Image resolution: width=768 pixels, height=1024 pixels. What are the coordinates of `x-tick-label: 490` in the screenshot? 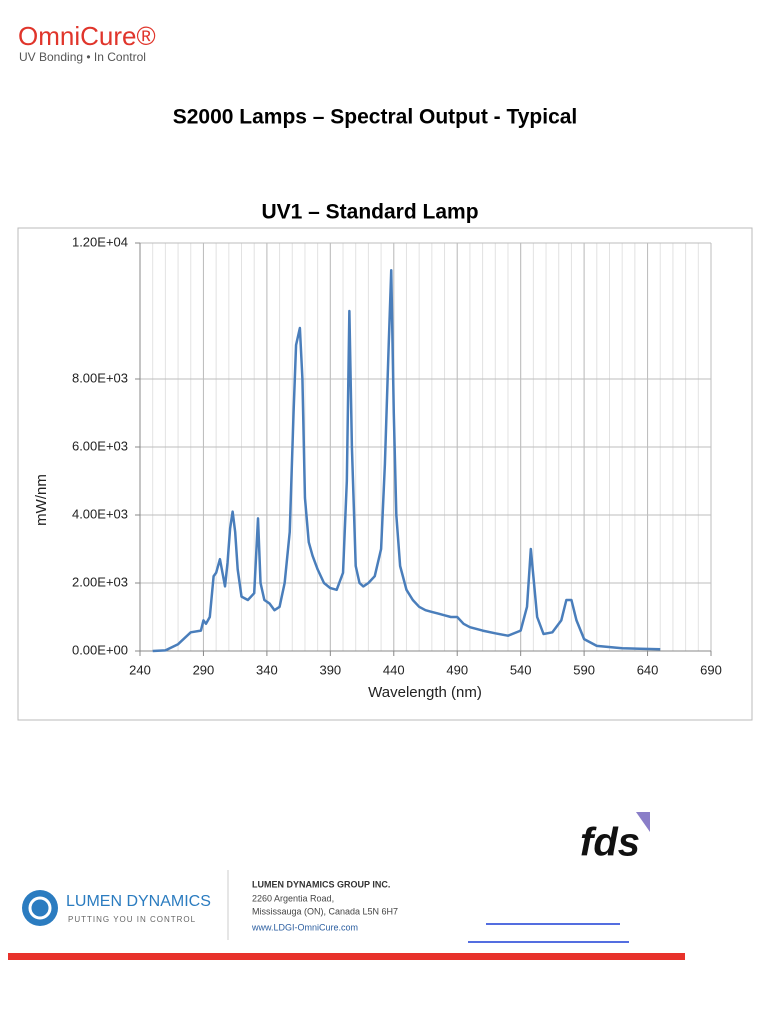 It's located at (457, 669).